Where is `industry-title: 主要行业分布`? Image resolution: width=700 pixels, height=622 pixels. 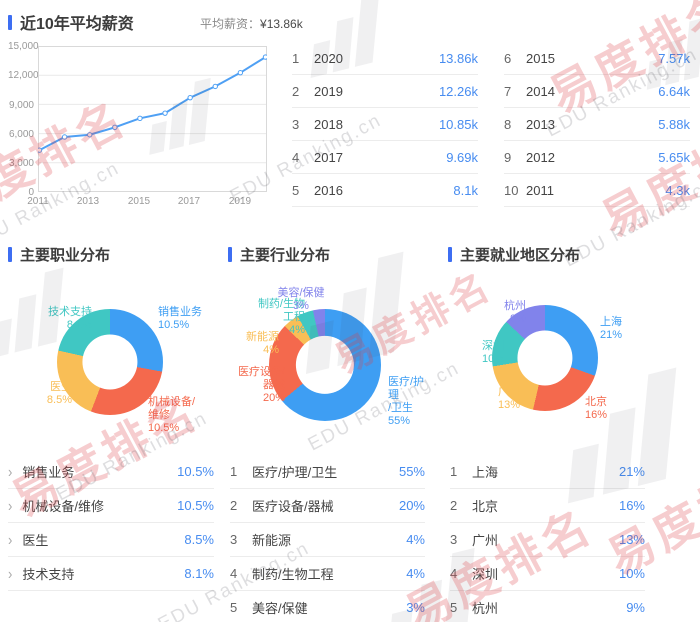 industry-title: 主要行业分布 is located at coordinates (285, 255).